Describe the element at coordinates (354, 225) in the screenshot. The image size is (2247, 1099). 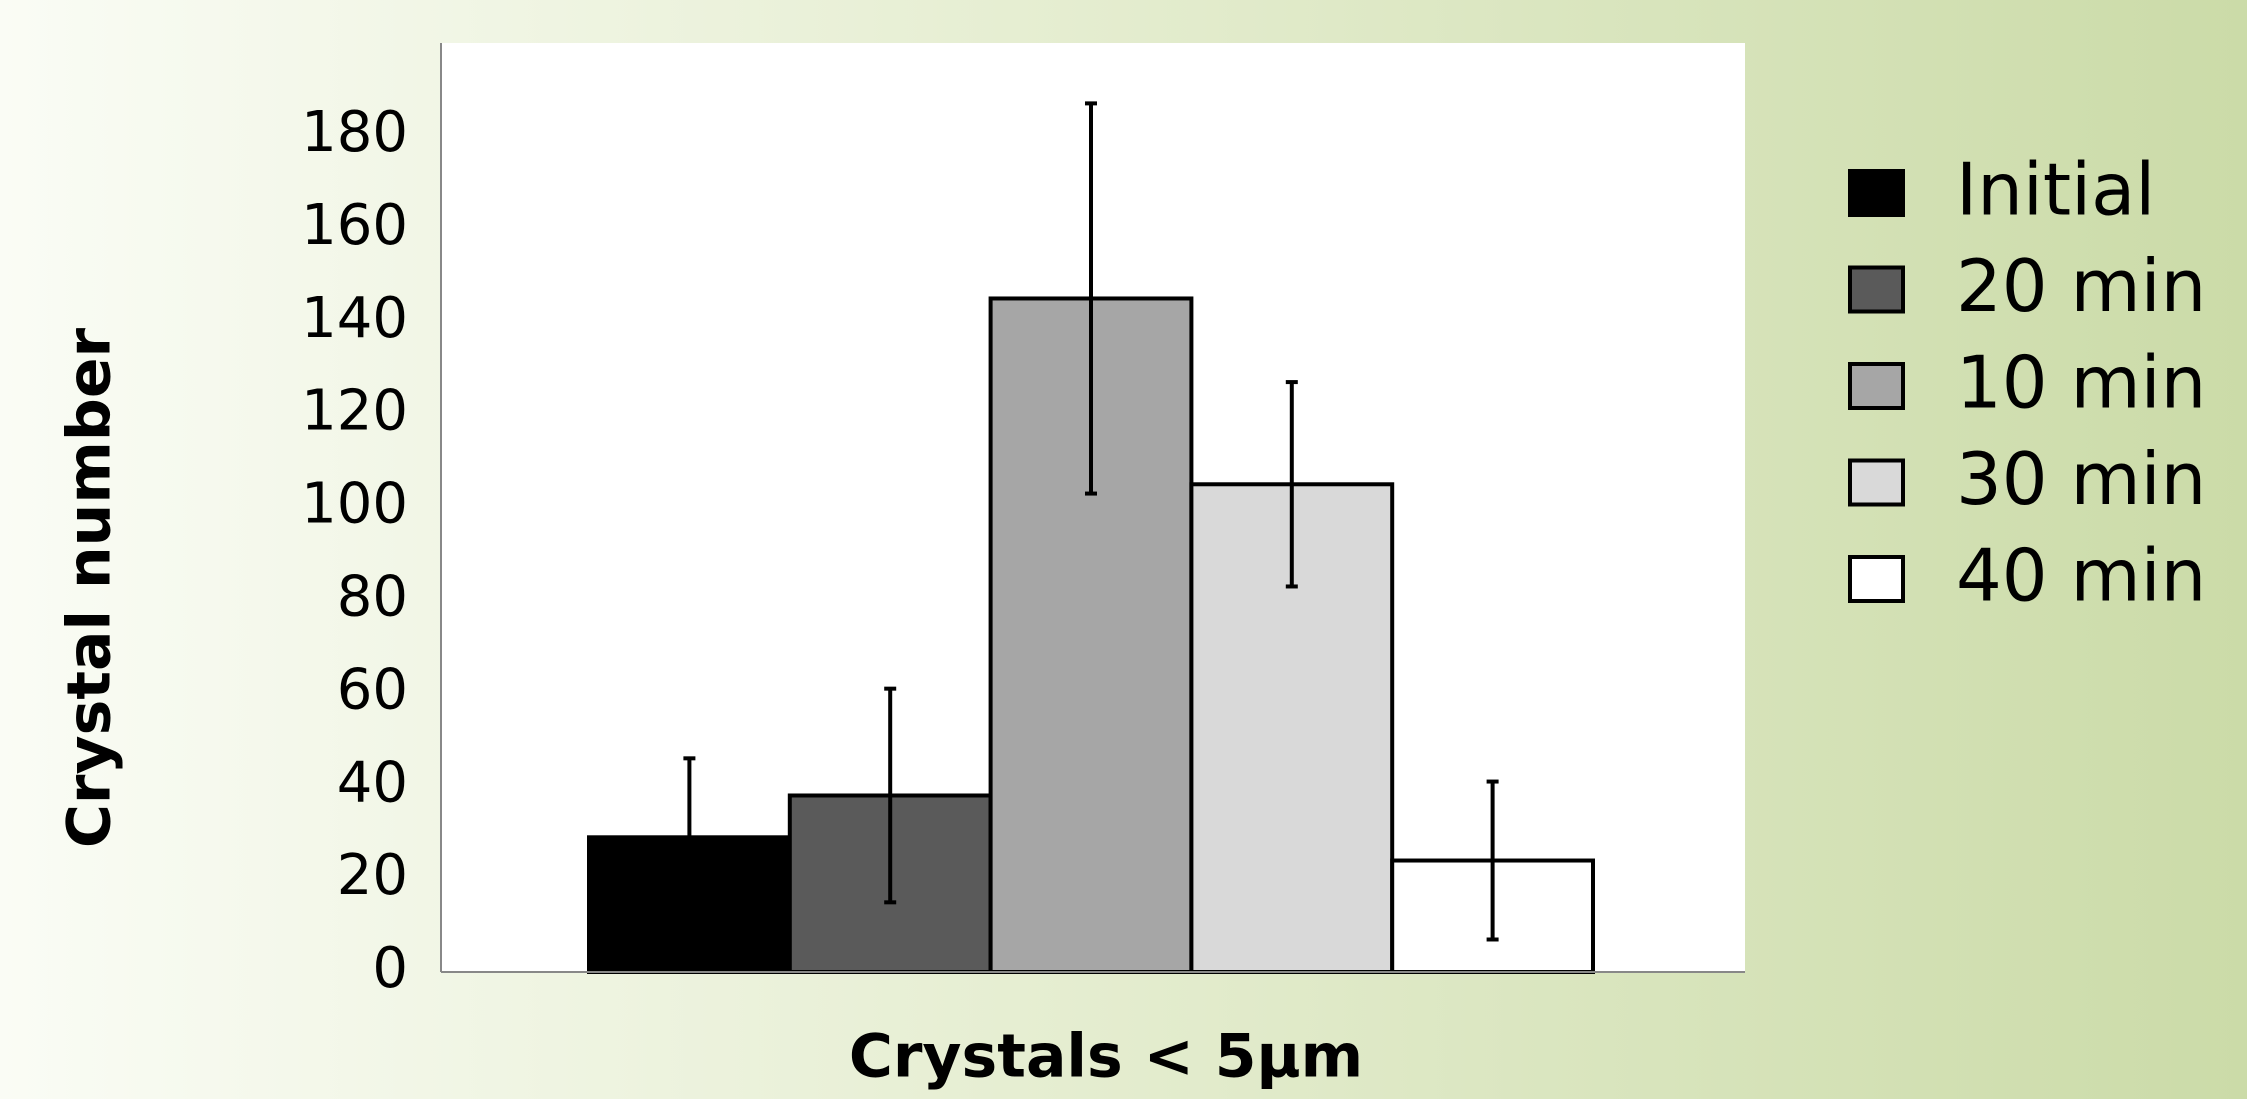
I see `y-tick-label: 160` at that location.